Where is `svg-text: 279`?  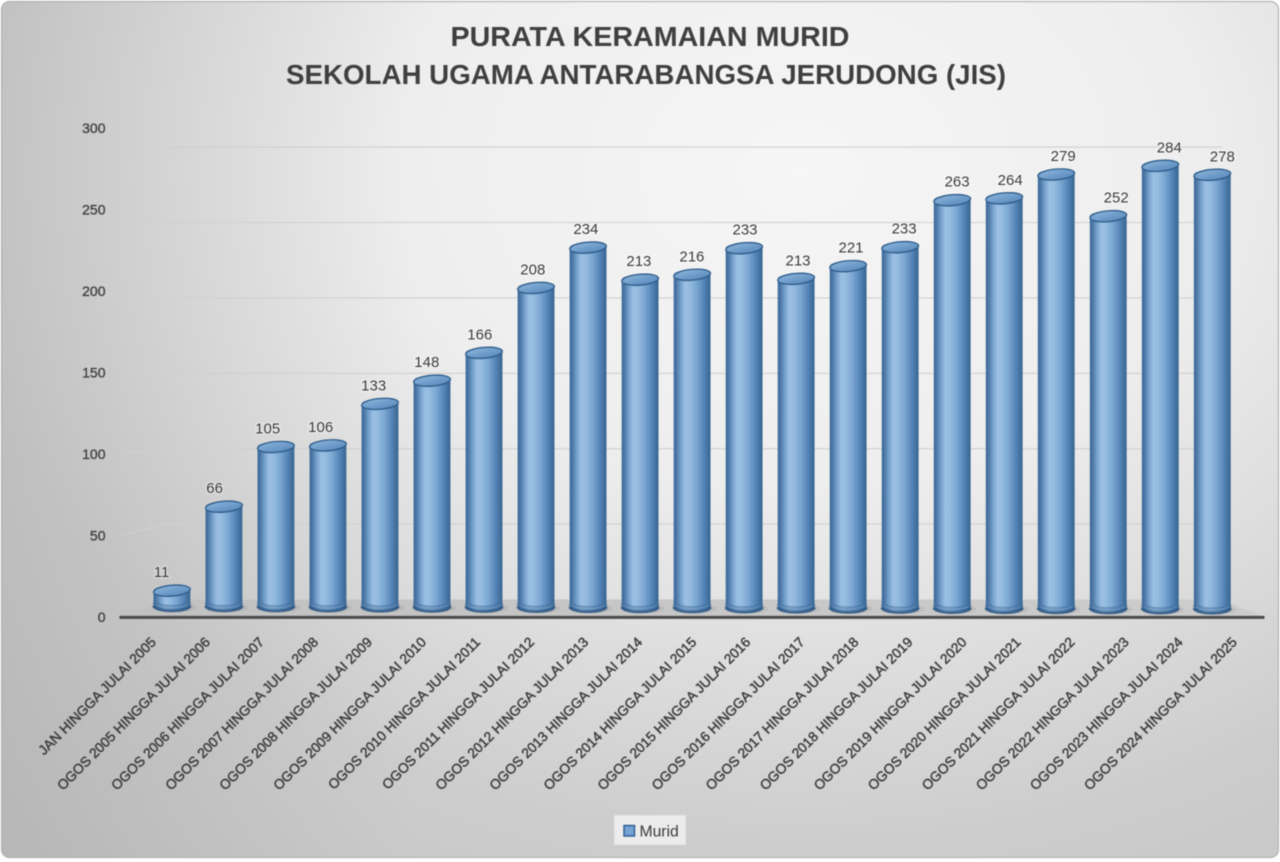
svg-text: 279 is located at coordinates (1063, 156).